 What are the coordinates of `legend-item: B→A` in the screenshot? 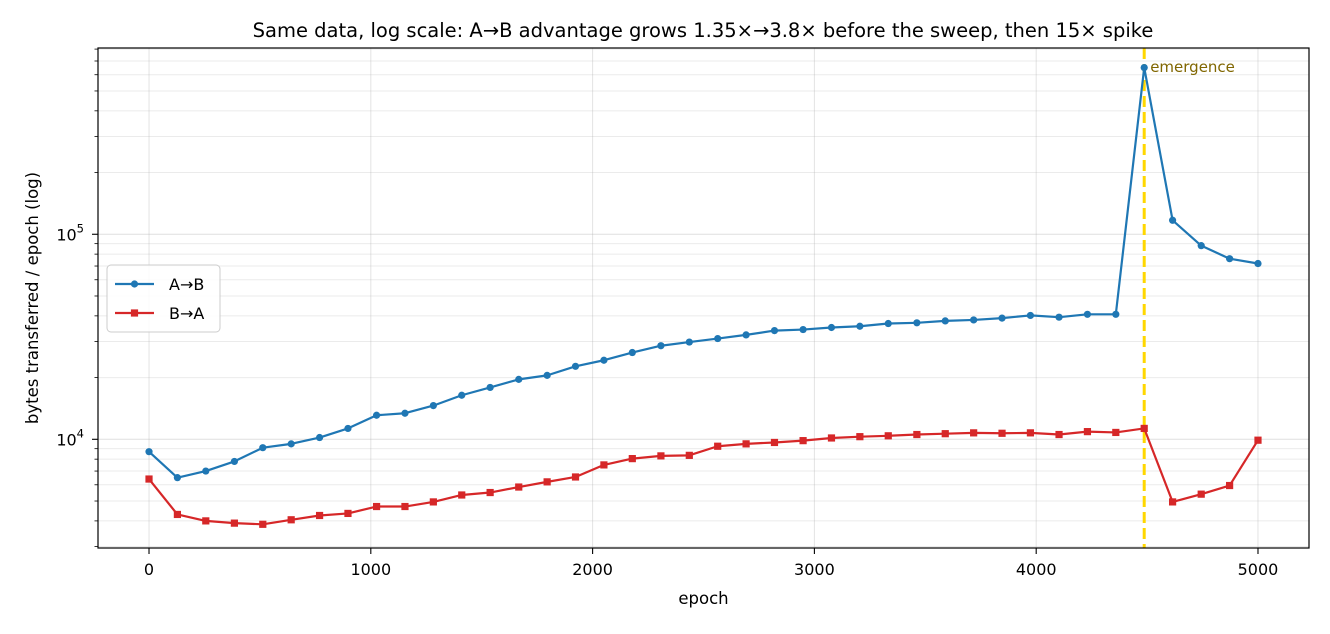 It's located at (159, 313).